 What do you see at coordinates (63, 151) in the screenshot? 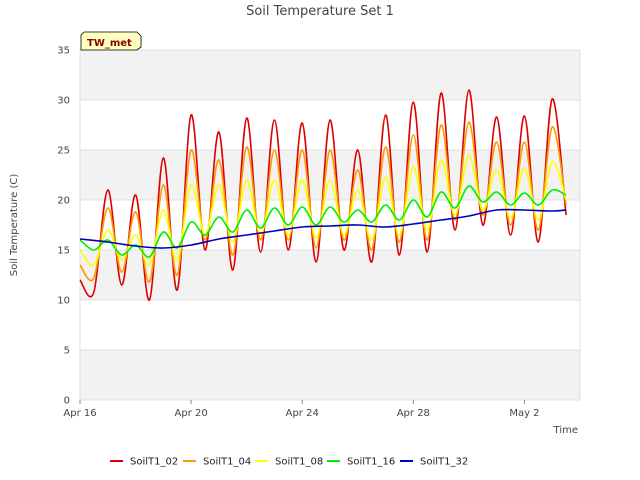
I see `y-tick-label: 25` at bounding box center [63, 151].